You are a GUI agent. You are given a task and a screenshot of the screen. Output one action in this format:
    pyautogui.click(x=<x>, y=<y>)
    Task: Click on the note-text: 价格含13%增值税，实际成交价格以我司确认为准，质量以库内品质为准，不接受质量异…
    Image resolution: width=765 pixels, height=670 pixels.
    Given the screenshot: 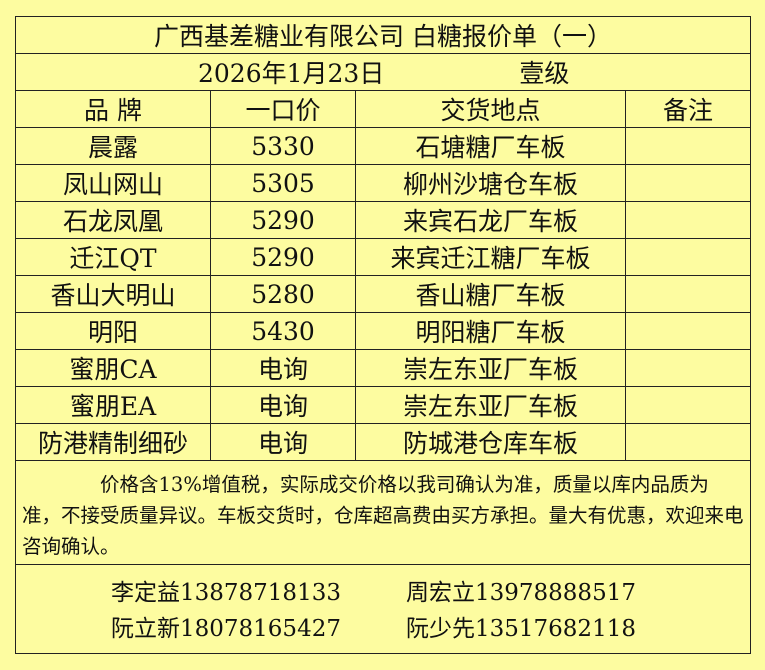 What is the action you would take?
    pyautogui.click(x=383, y=515)
    